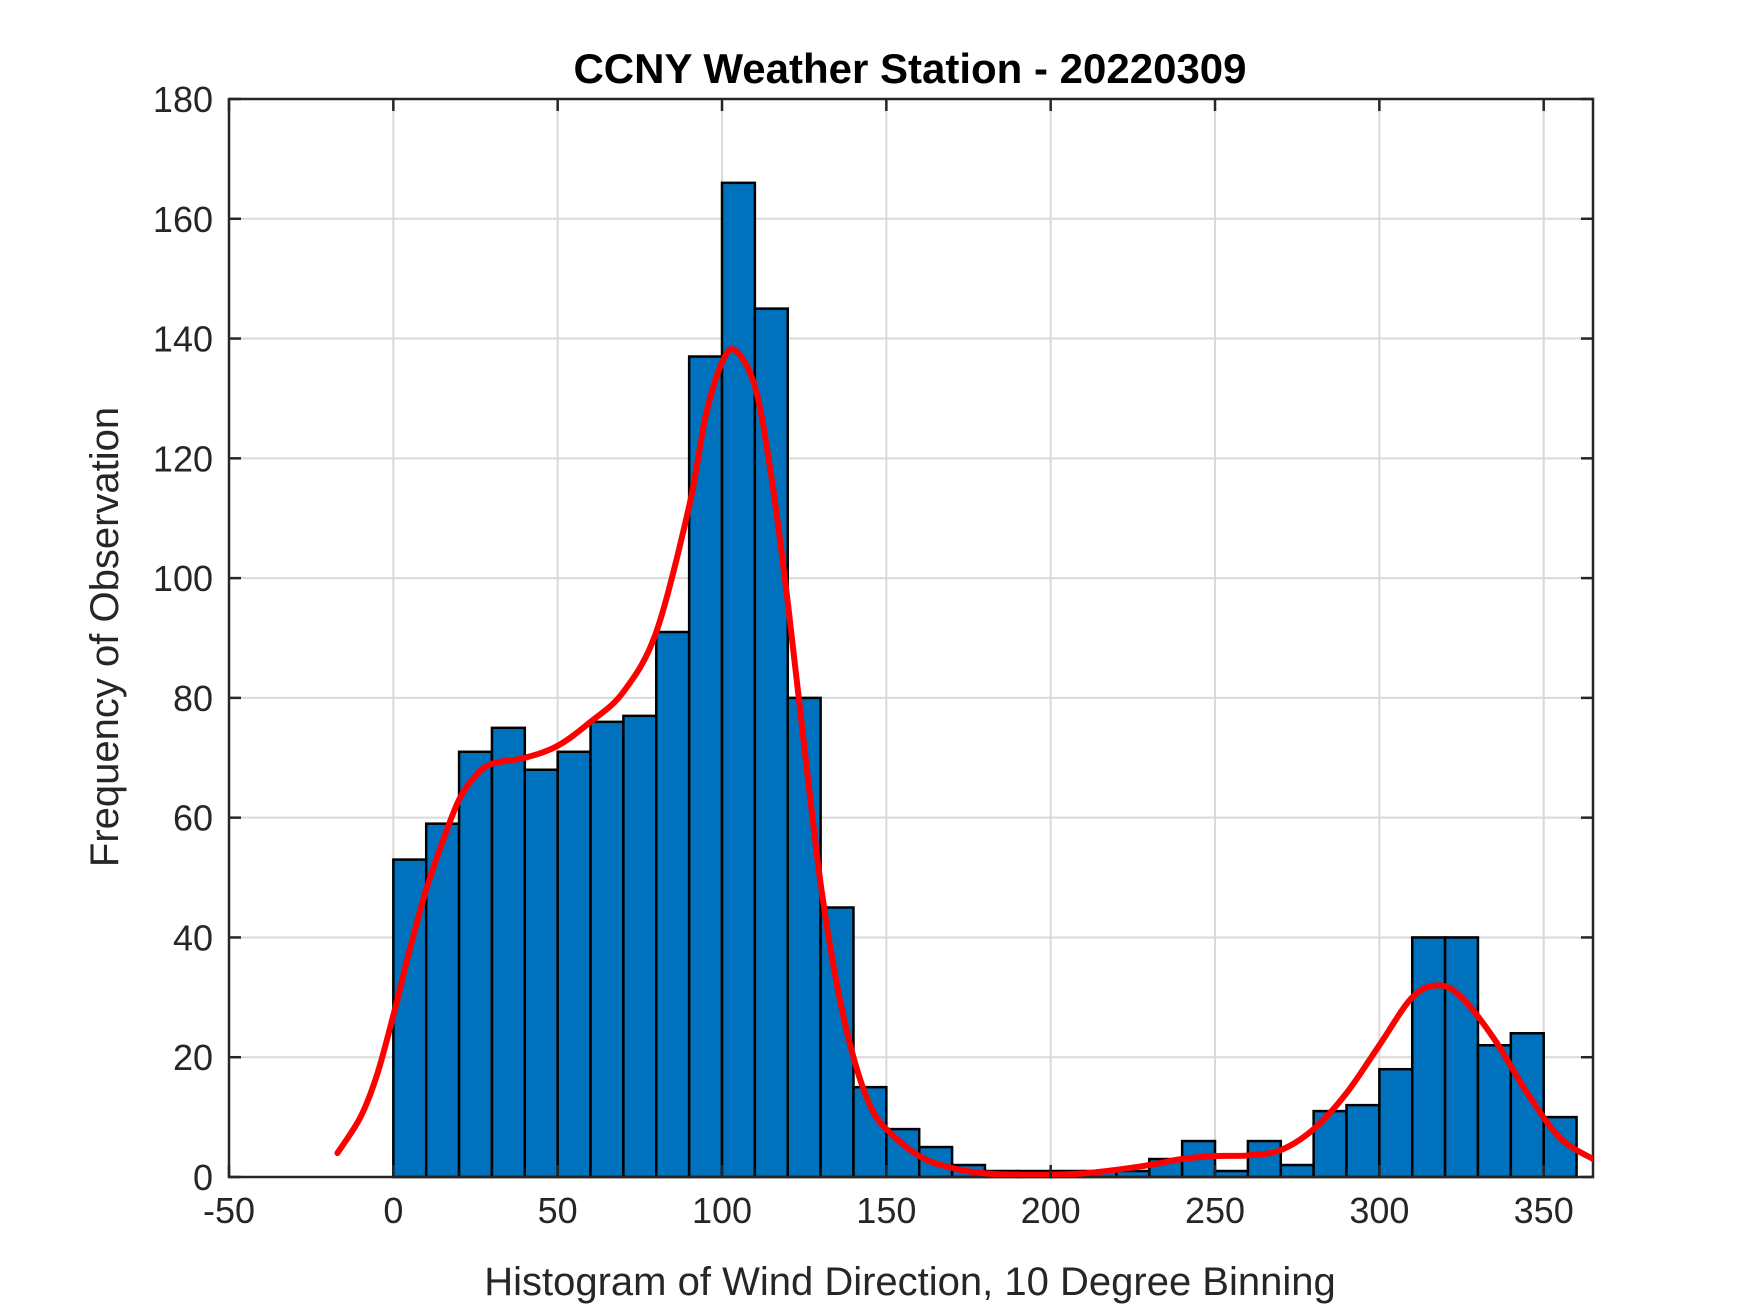 The image size is (1750, 1313). What do you see at coordinates (393, 1210) in the screenshot?
I see `x-tick-label: 0` at bounding box center [393, 1210].